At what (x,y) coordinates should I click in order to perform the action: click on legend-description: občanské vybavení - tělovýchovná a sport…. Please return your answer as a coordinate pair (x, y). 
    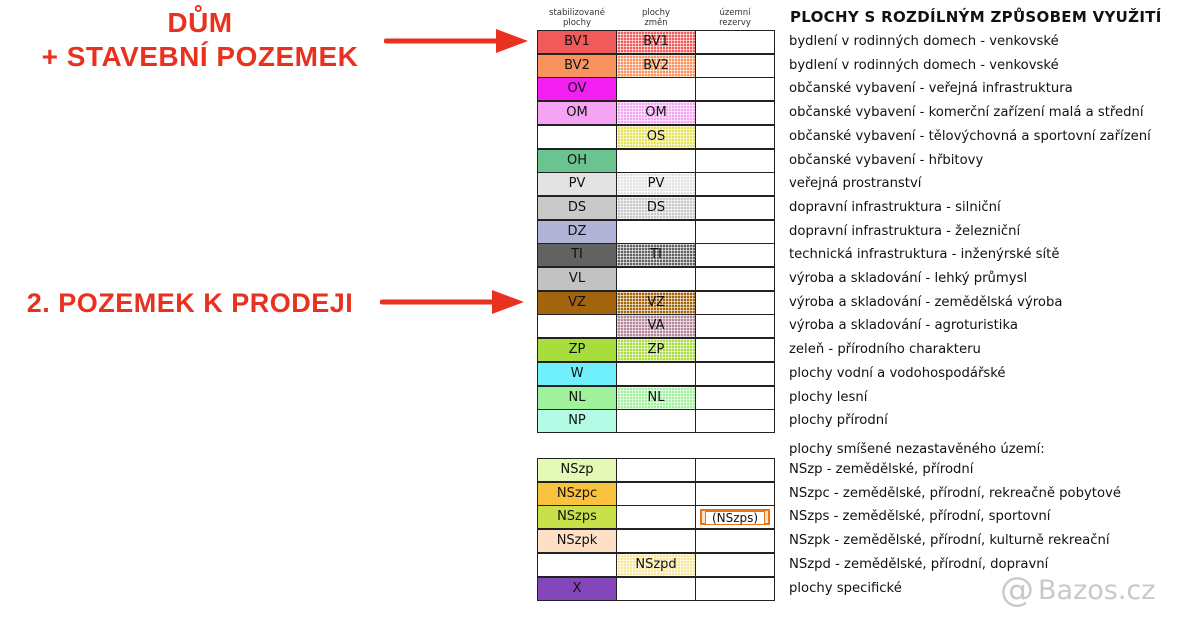
    Looking at the image, I should click on (970, 136).